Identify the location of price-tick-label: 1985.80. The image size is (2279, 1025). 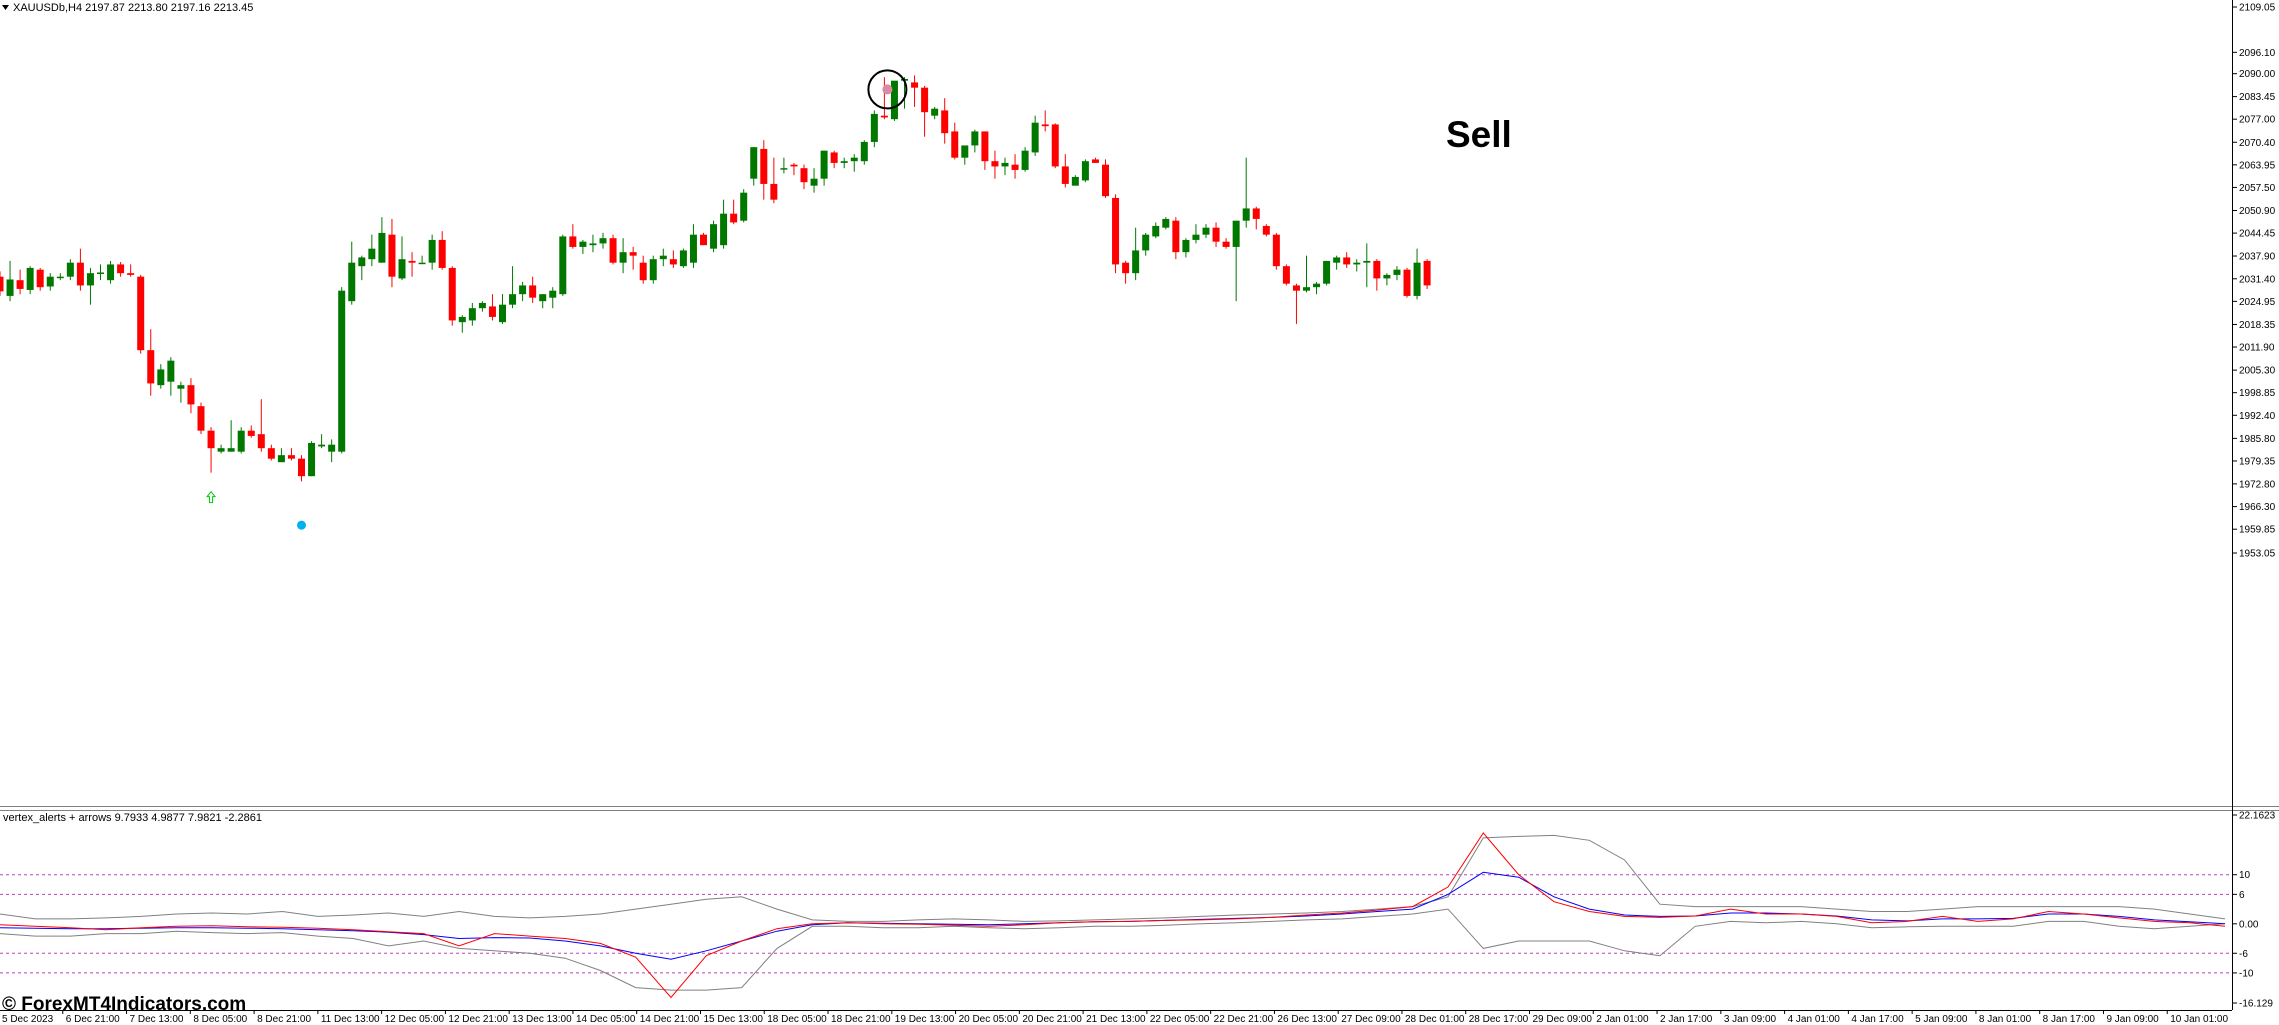
(2257, 439).